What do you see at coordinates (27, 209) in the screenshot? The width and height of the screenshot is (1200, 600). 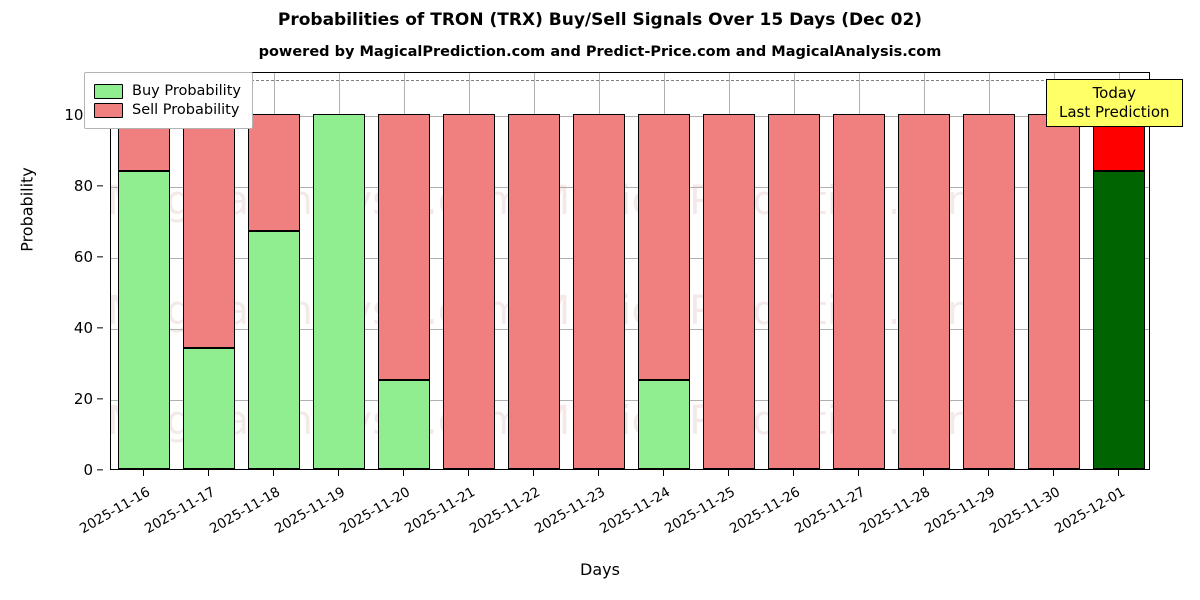 I see `y-axis-title: Probability` at bounding box center [27, 209].